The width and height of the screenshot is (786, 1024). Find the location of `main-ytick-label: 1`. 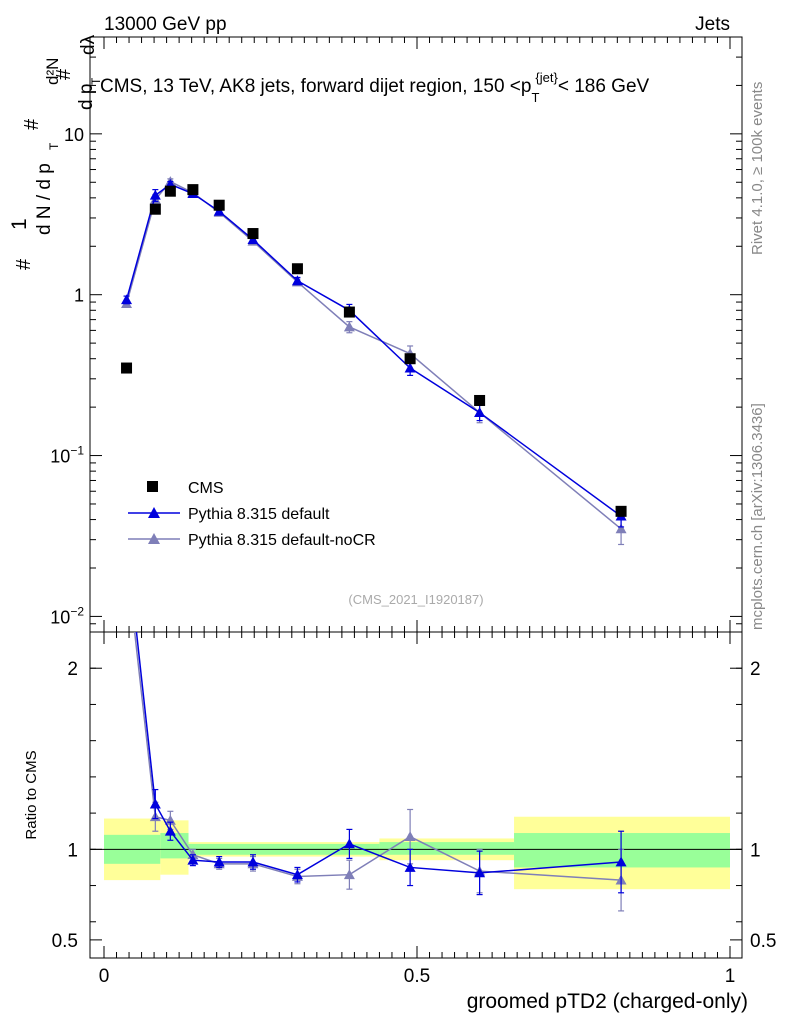

main-ytick-label: 1 is located at coordinates (79, 296).